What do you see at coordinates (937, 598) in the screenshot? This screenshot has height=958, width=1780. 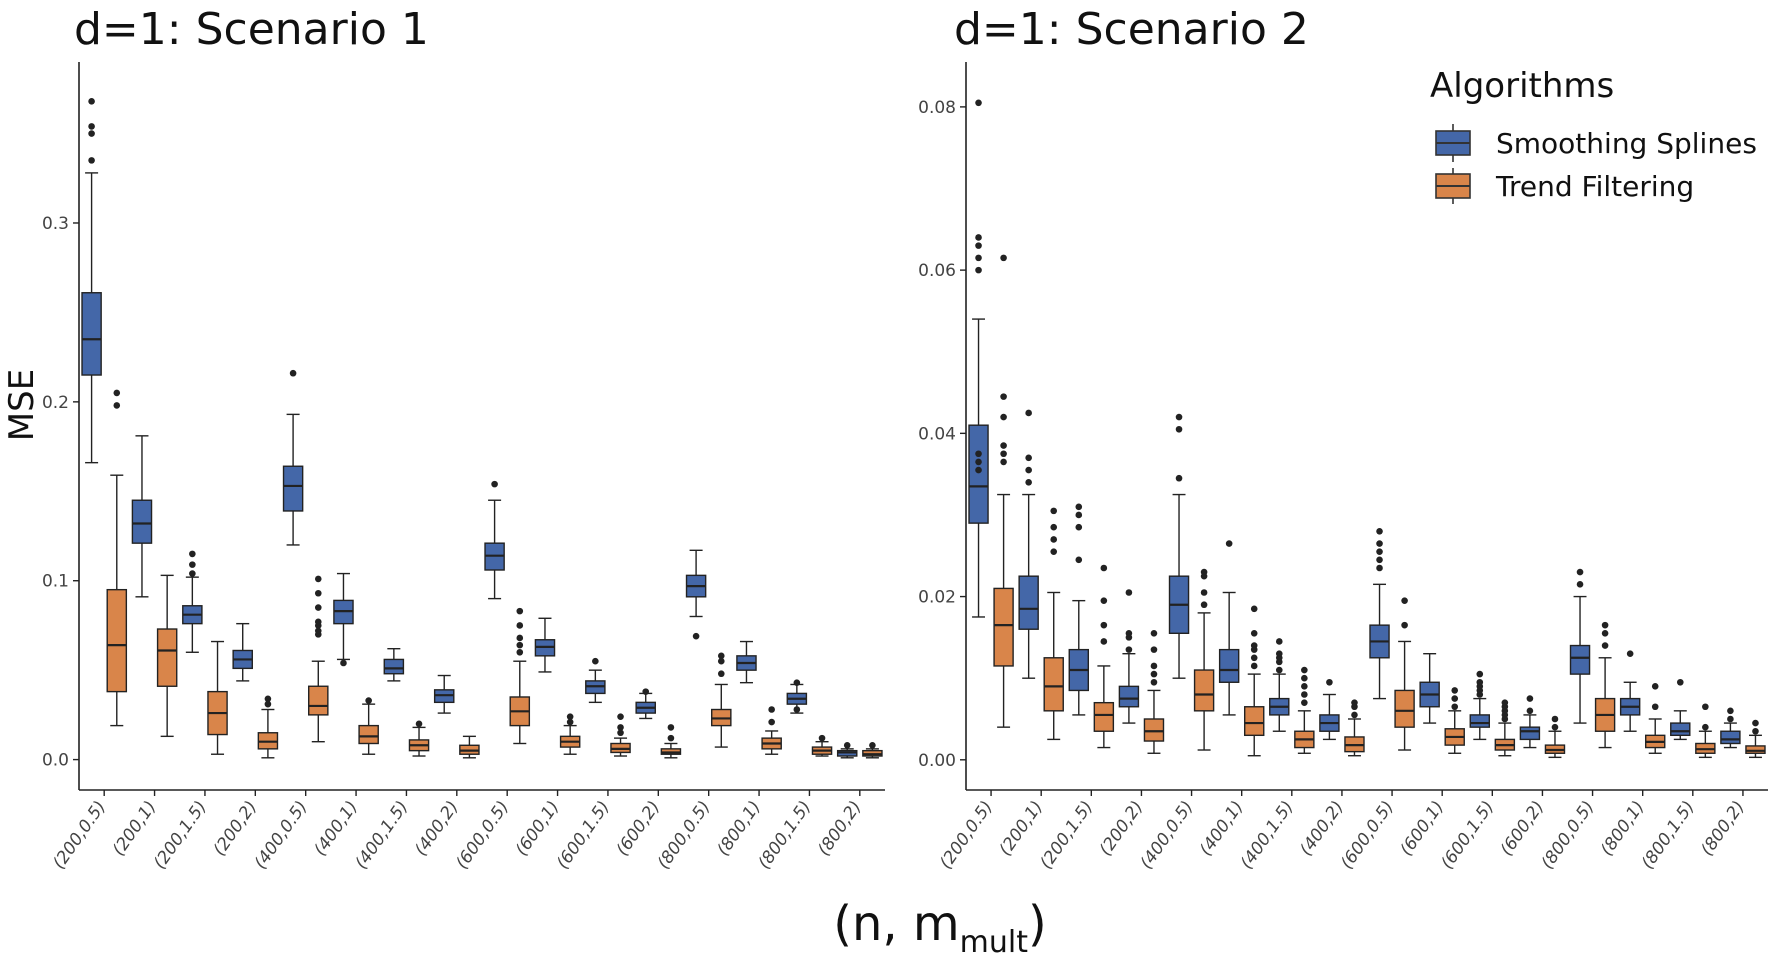 I see `y-tick-label: 0.02` at bounding box center [937, 598].